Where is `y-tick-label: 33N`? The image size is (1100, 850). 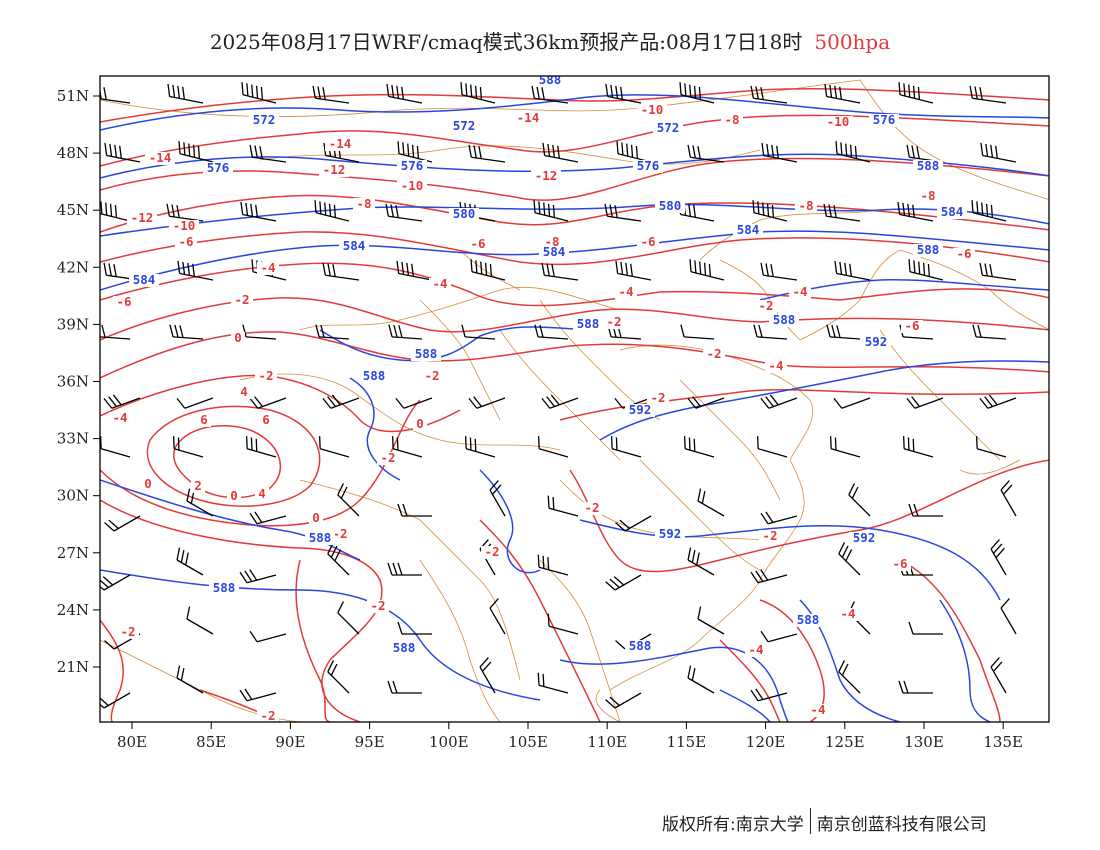
y-tick-label: 33N is located at coordinates (73, 439).